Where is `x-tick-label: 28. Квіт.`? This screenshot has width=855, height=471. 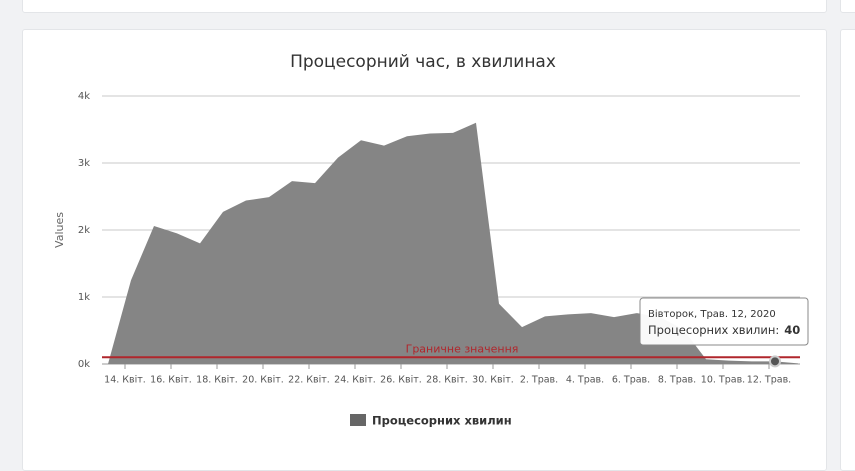 x-tick-label: 28. Квіт. is located at coordinates (447, 380).